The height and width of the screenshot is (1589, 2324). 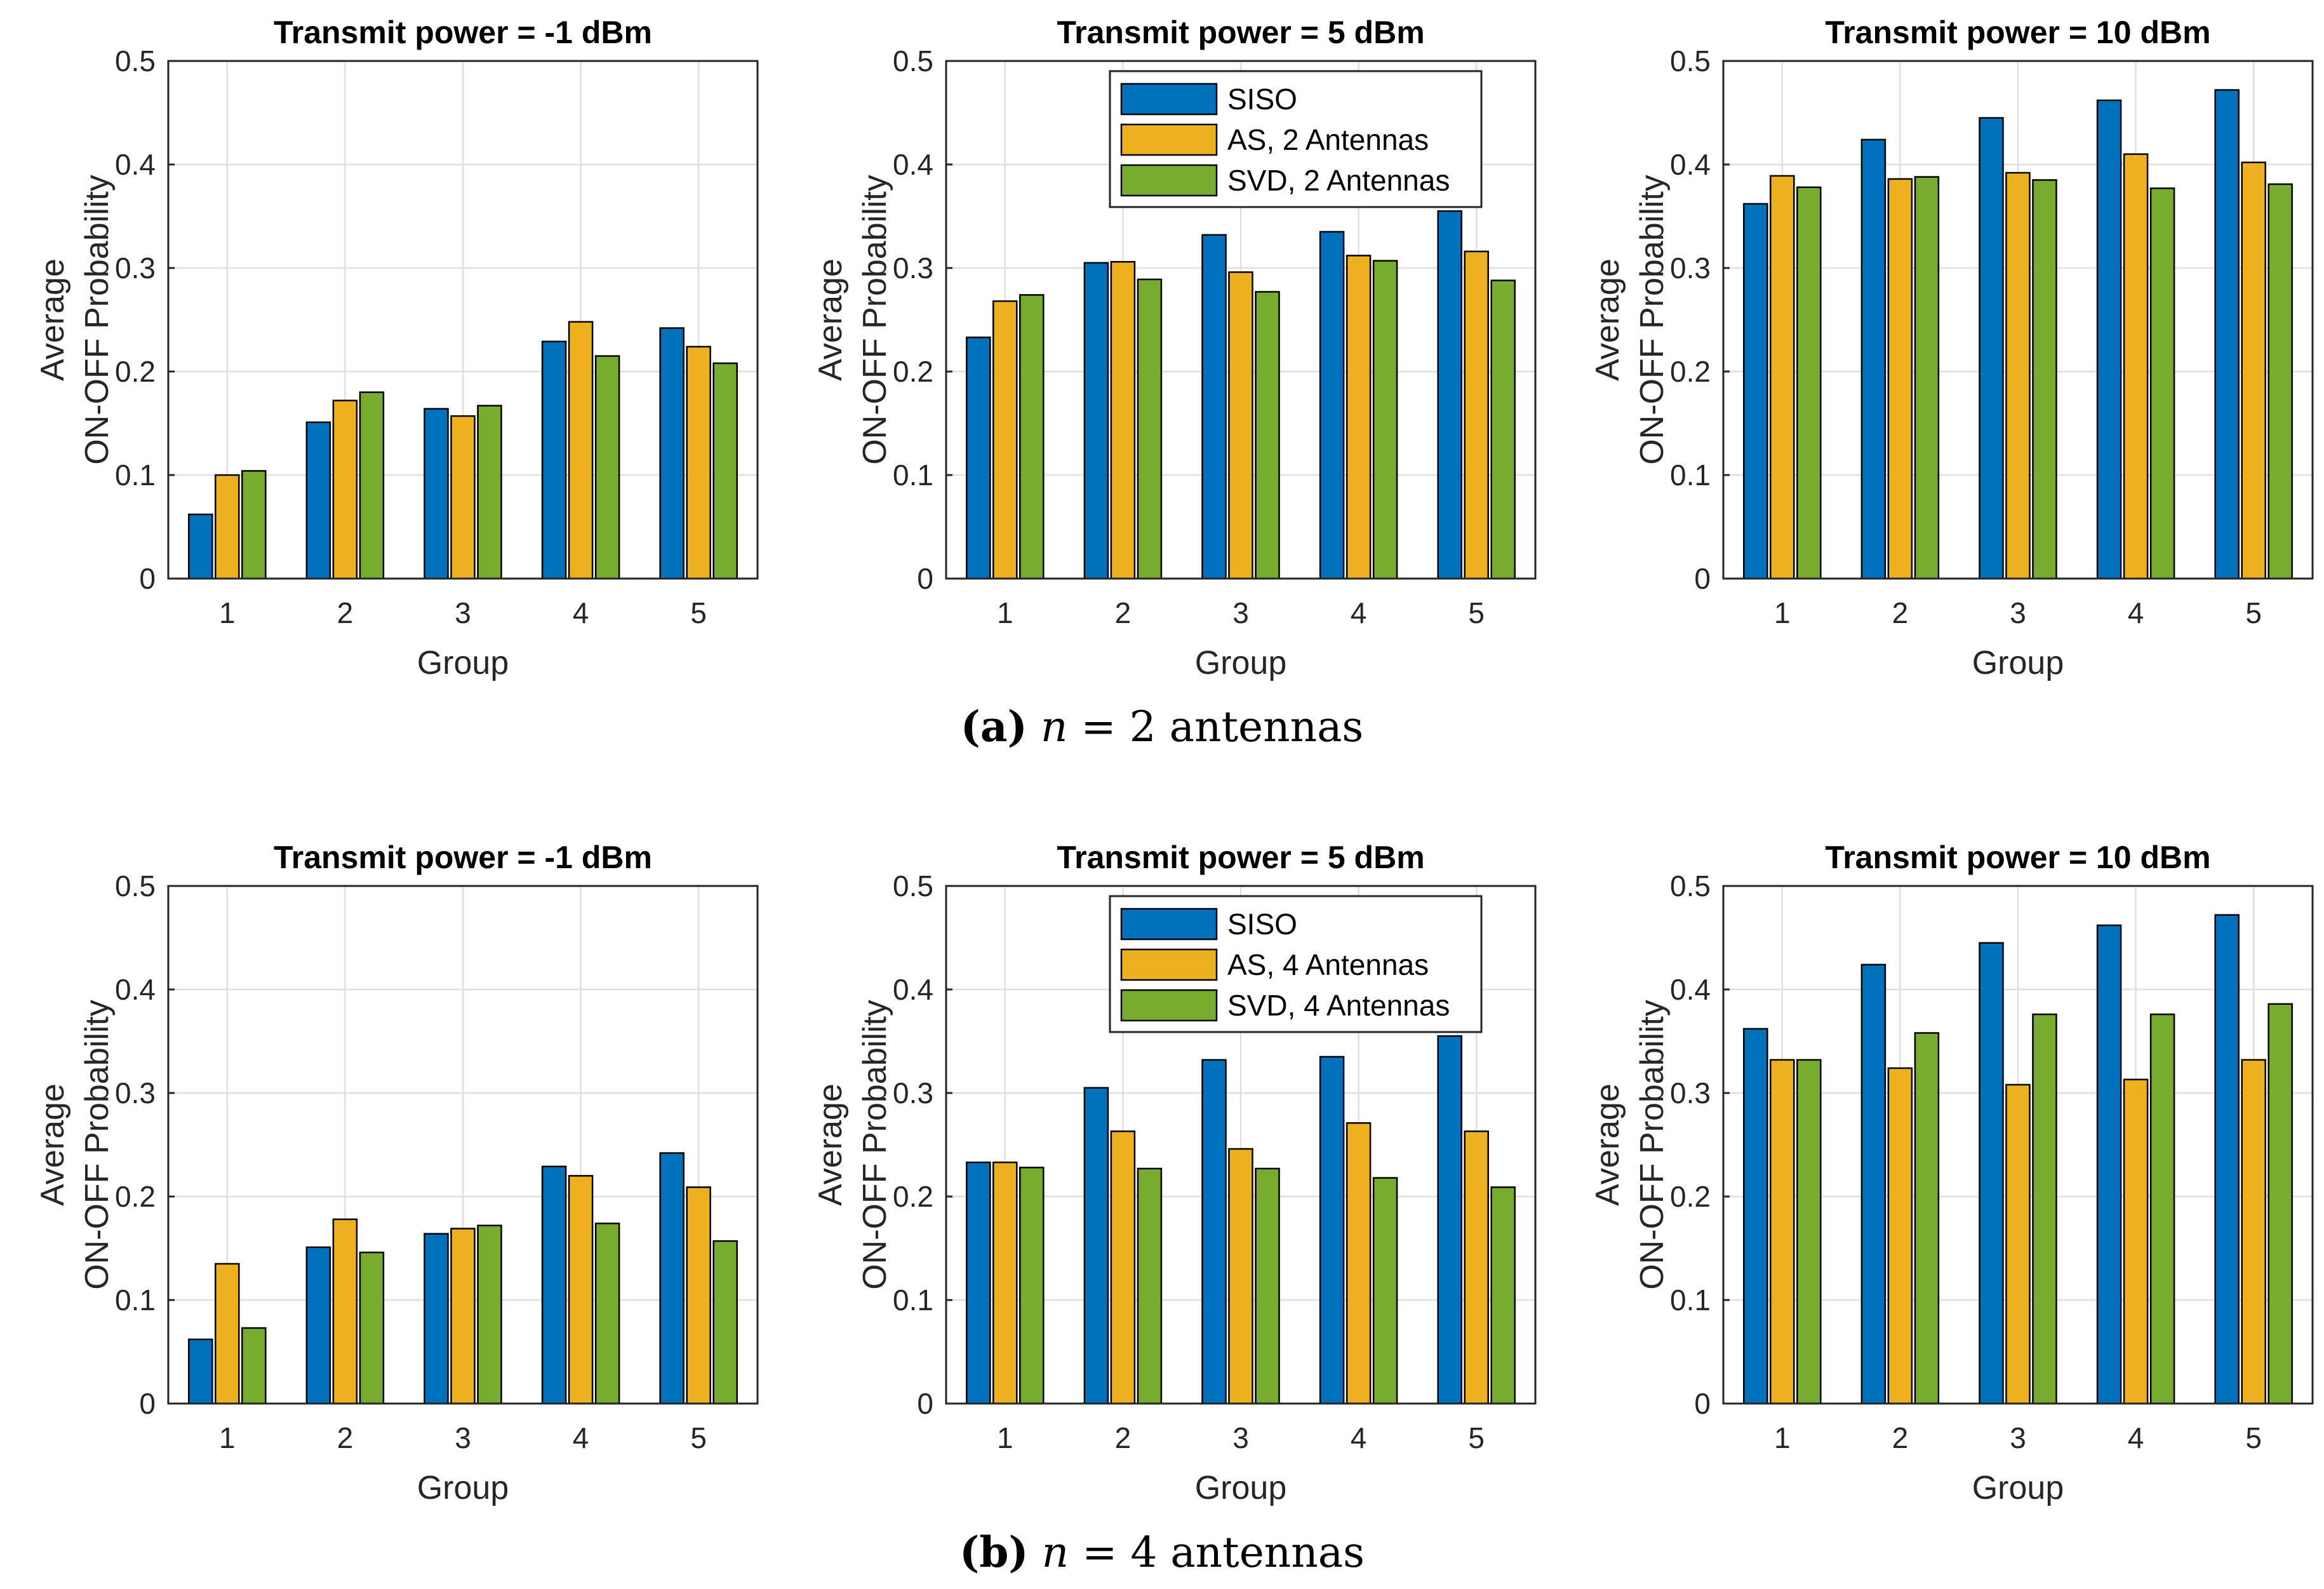 What do you see at coordinates (1328, 139) in the screenshot?
I see `legend-label: AS, 2 Antennas` at bounding box center [1328, 139].